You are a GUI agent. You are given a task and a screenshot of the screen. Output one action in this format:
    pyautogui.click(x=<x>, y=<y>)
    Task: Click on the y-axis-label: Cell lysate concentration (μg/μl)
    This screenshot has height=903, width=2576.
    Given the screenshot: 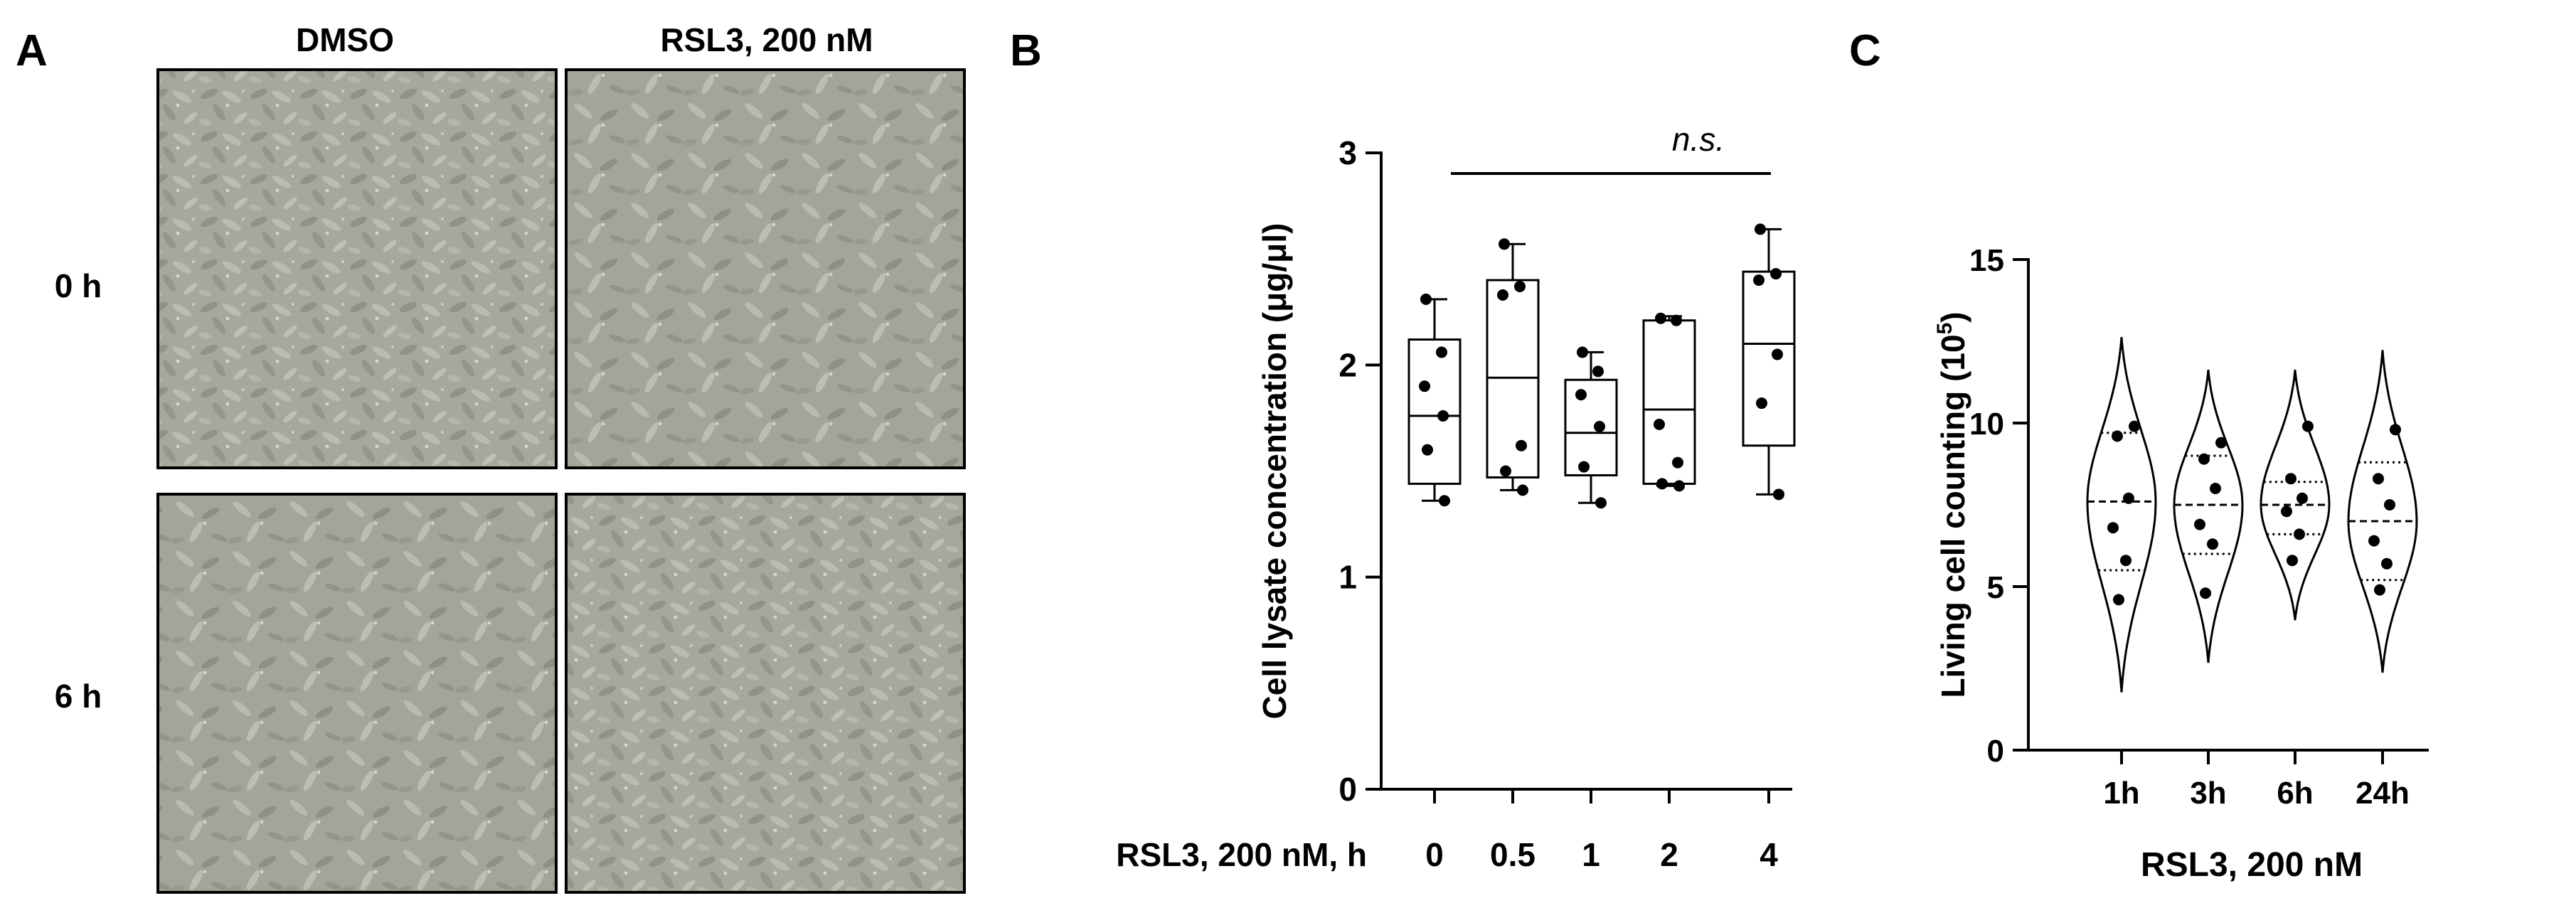 What is the action you would take?
    pyautogui.click(x=1274, y=471)
    